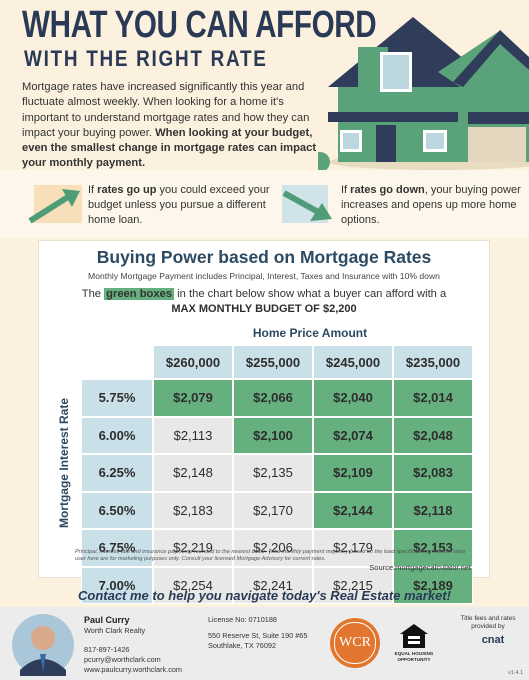 This screenshot has height=680, width=529. What do you see at coordinates (353, 362) in the screenshot?
I see `price-header: $245,000` at bounding box center [353, 362].